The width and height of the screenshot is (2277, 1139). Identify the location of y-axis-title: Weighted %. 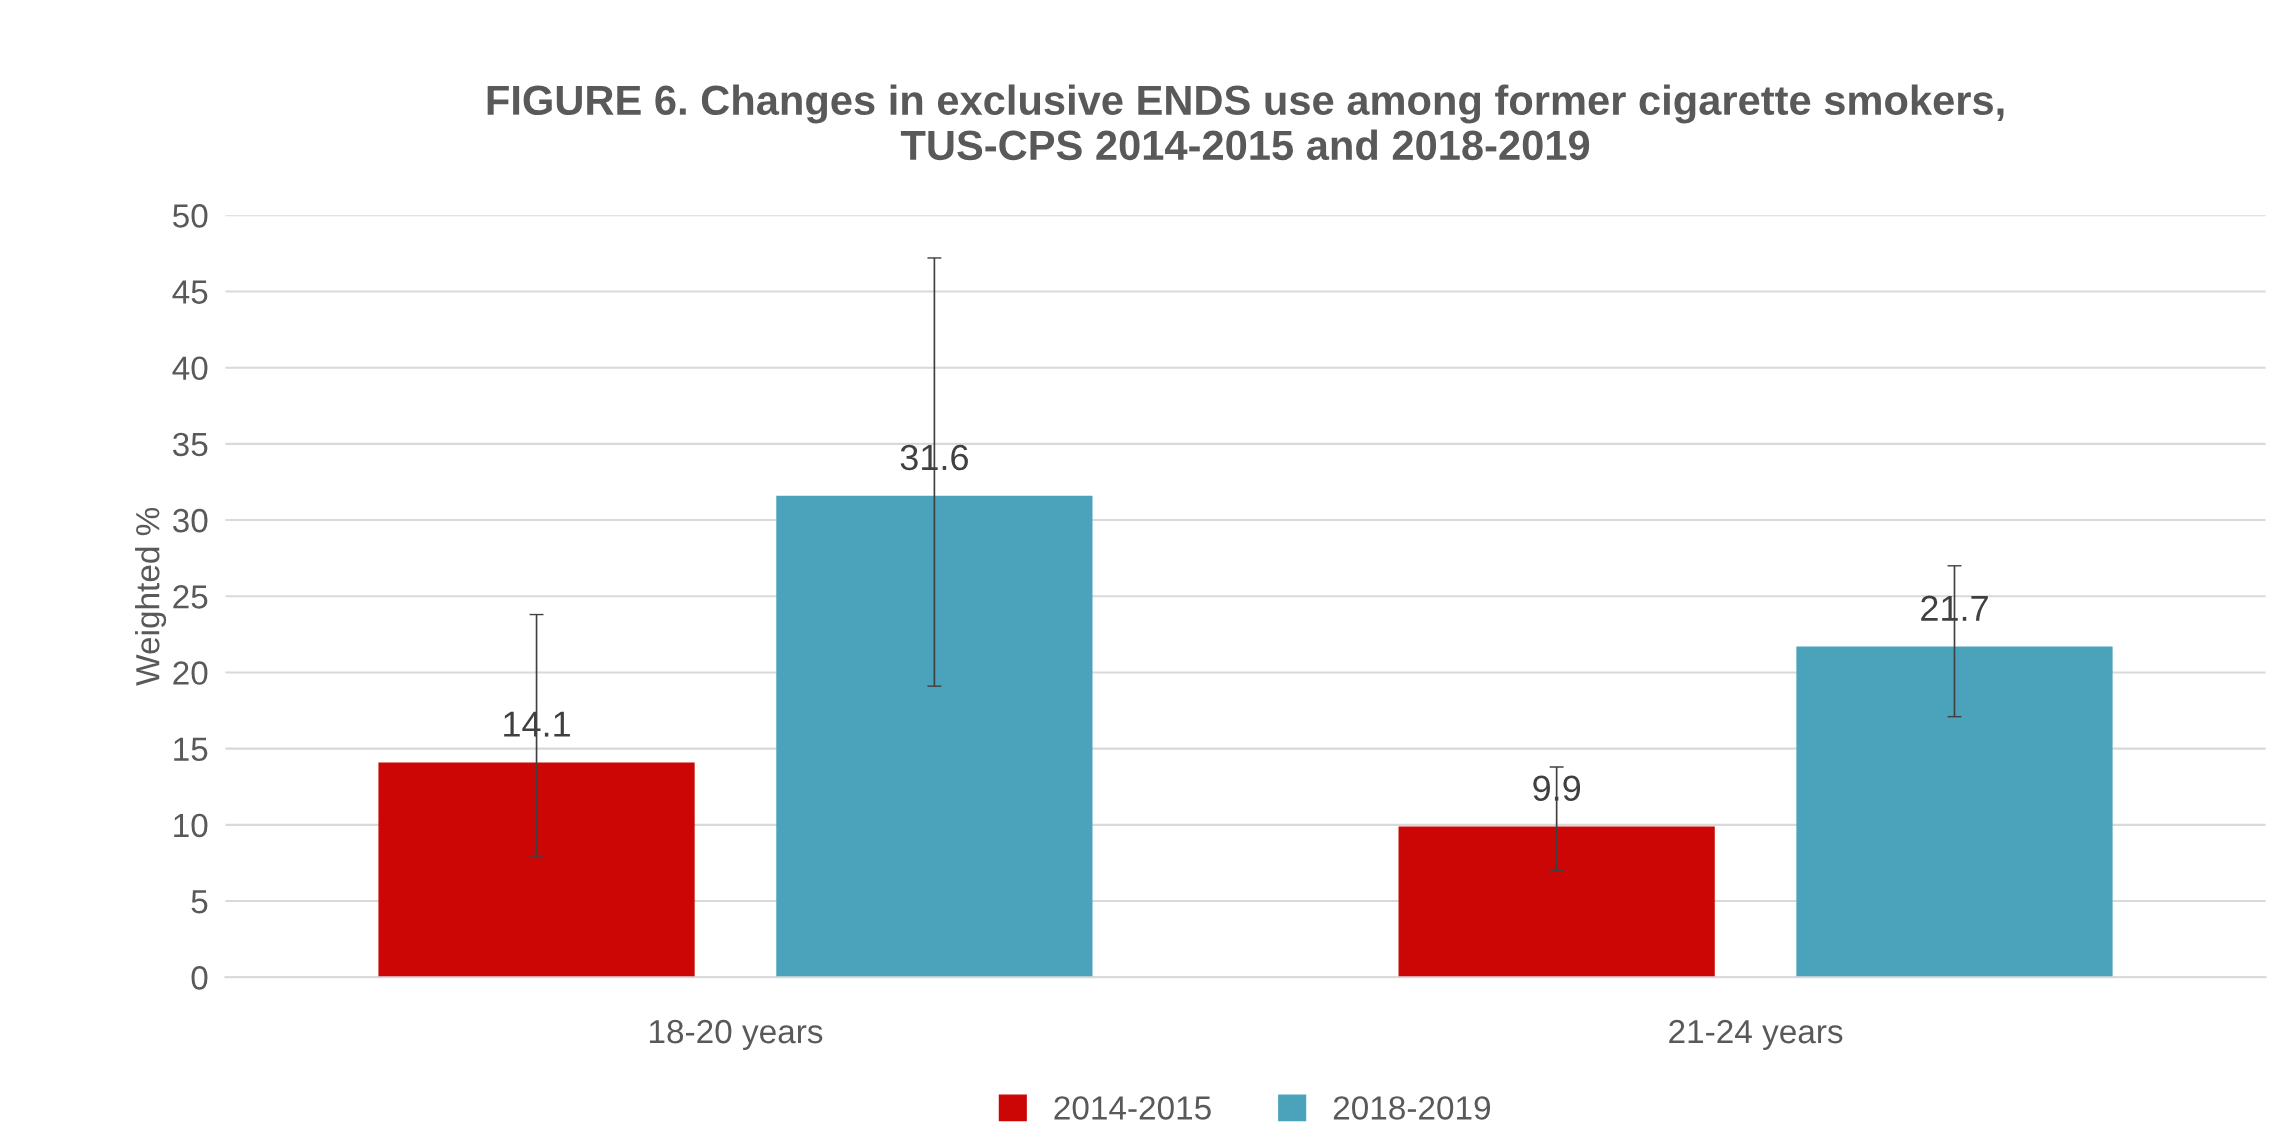
(151, 596).